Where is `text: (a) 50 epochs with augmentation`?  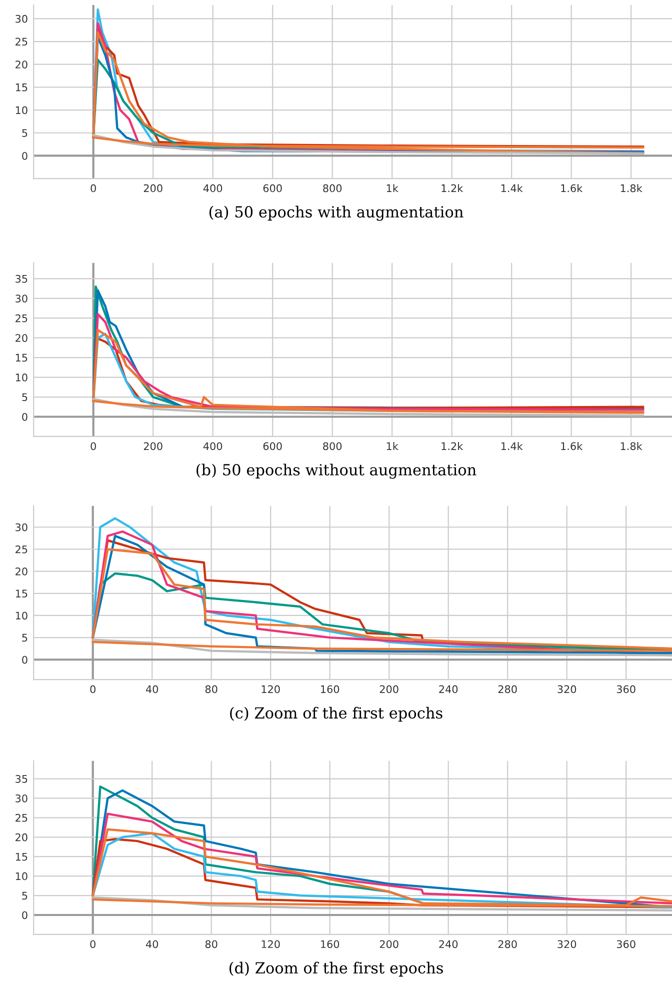 text: (a) 50 epochs with augmentation is located at coordinates (336, 213).